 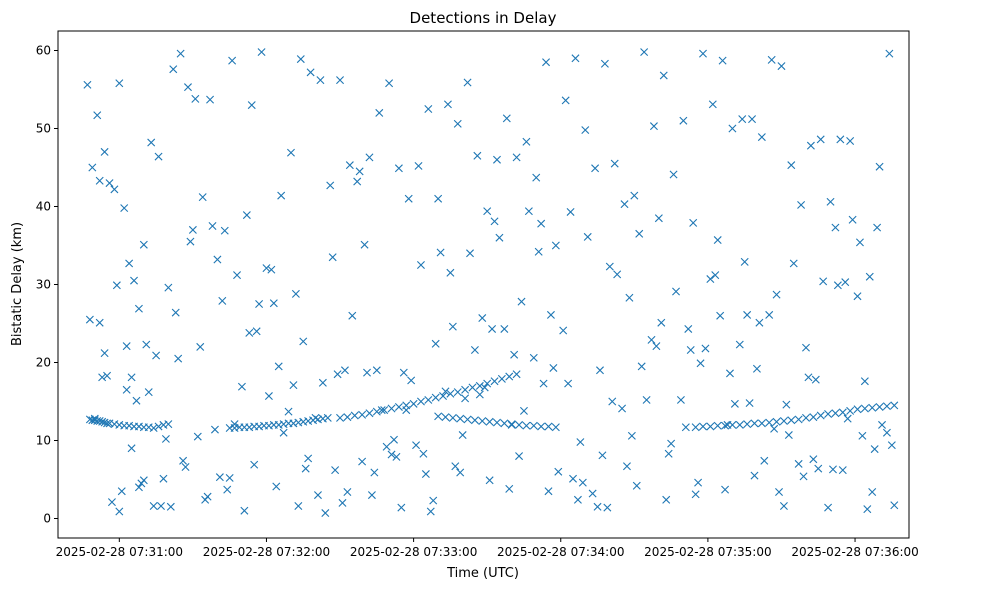 What do you see at coordinates (413, 552) in the screenshot?
I see `x-tick-label: 2025-02-28 07:33:00` at bounding box center [413, 552].